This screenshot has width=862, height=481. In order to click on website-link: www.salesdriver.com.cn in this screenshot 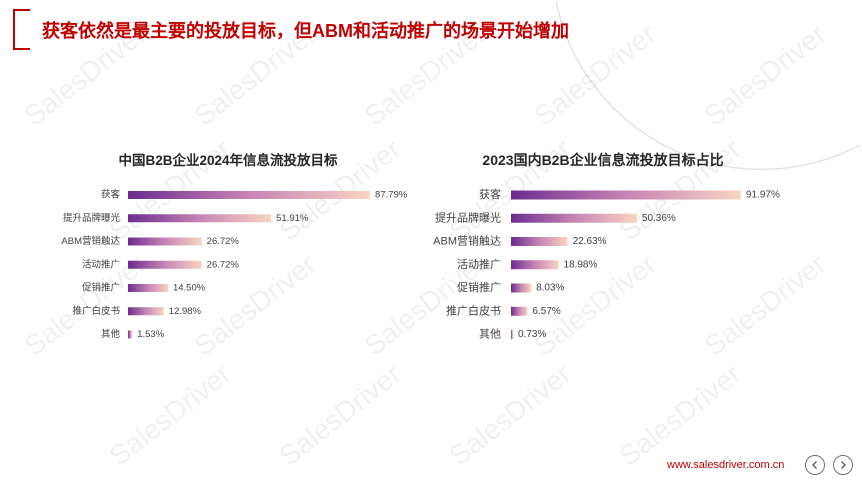, I will do `click(726, 465)`.